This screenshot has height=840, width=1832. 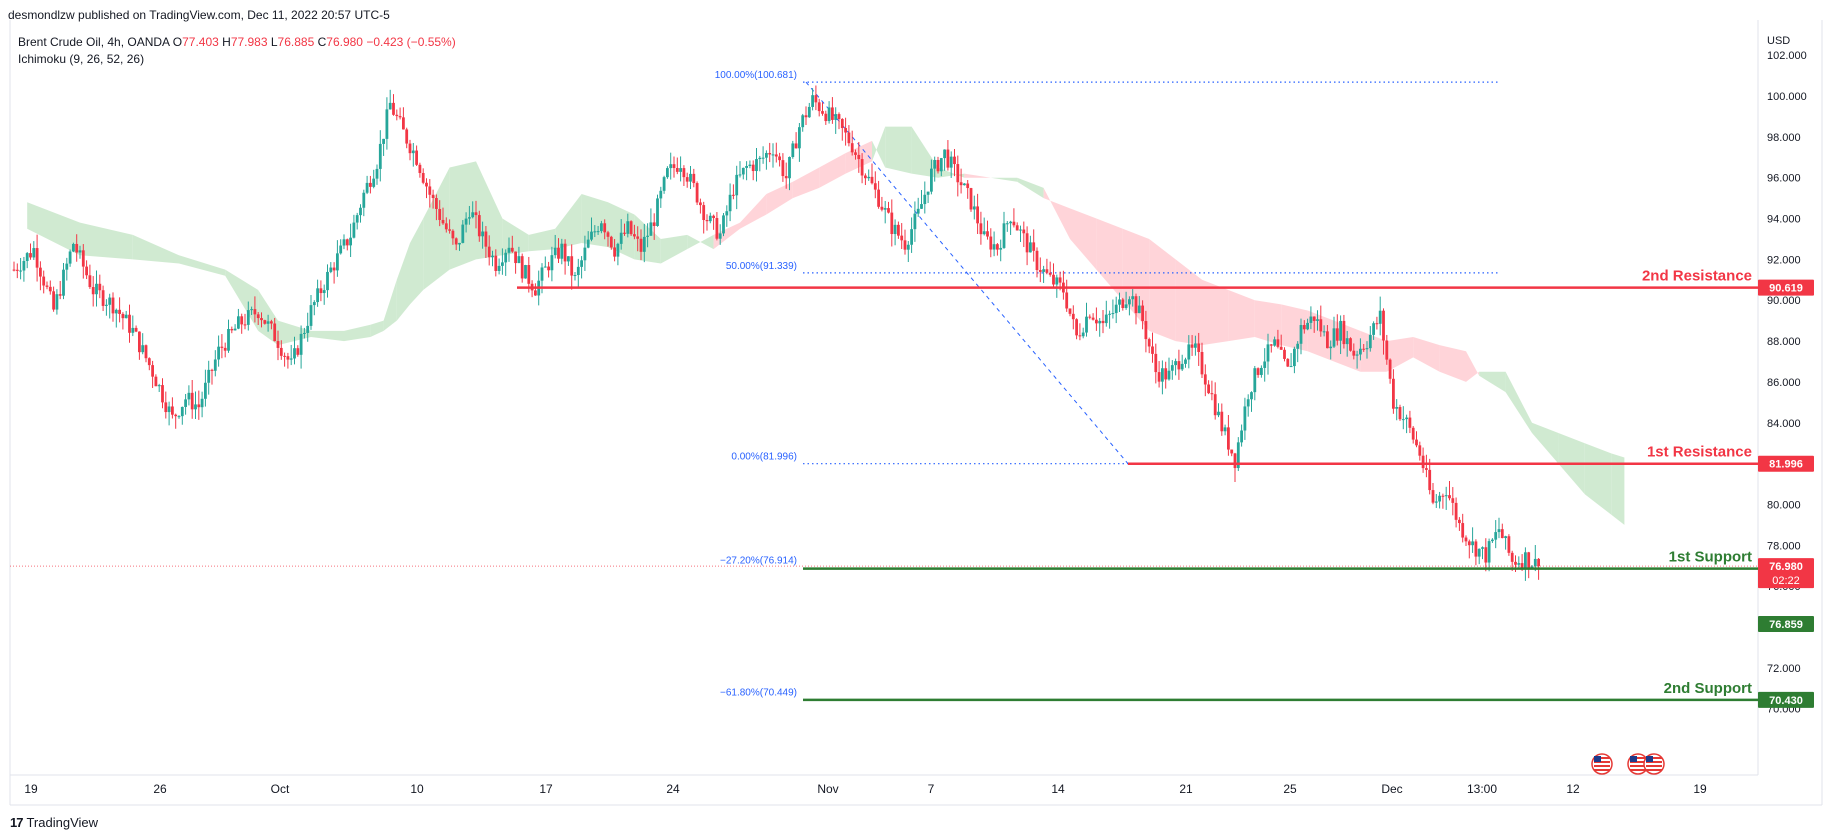 I want to click on event-flags, so click(x=1628, y=764).